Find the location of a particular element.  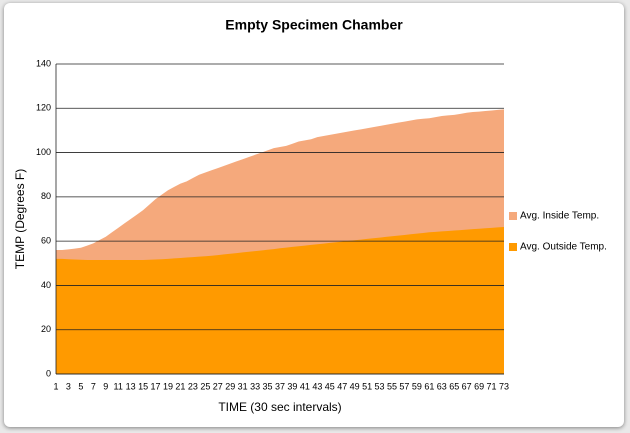

legend-label: Avg. Outside Temp. is located at coordinates (563, 247).